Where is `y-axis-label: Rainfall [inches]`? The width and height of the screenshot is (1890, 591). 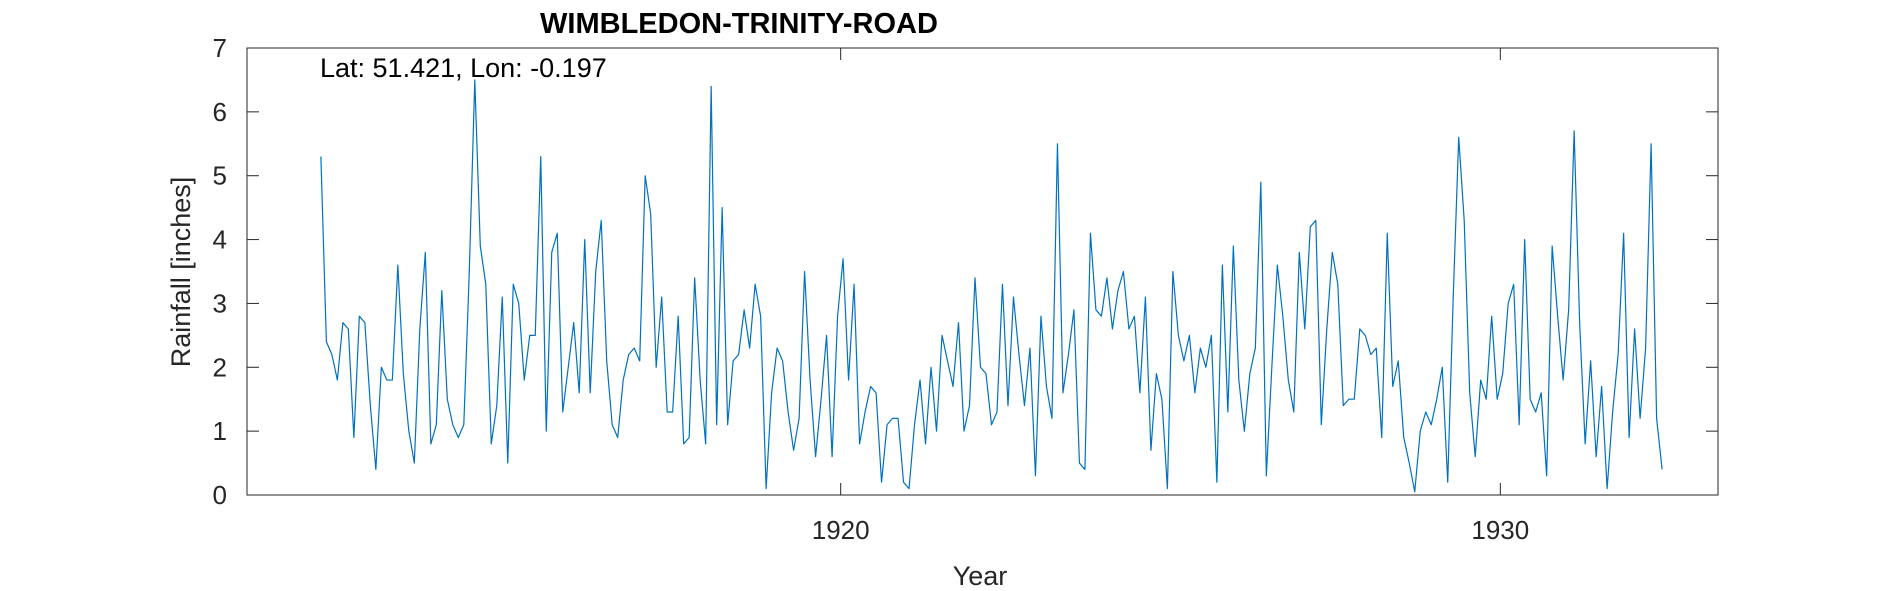 y-axis-label: Rainfall [inches] is located at coordinates (181, 272).